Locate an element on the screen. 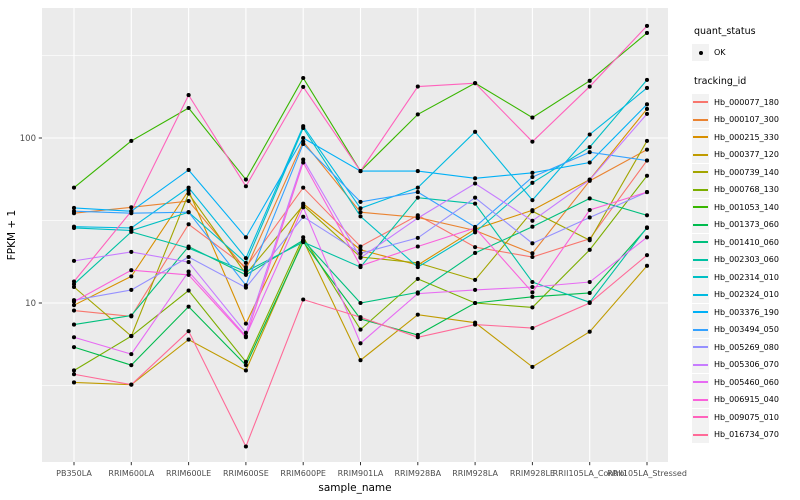  legend-item-label: Hb_006915_040 is located at coordinates (746, 400).